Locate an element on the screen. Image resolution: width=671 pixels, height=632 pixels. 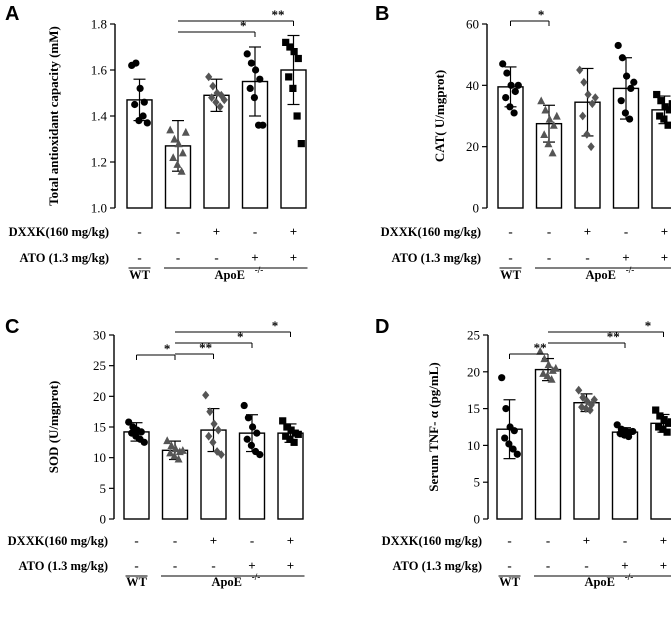
y-tick-label: 40 is located at coordinates (472, 85).